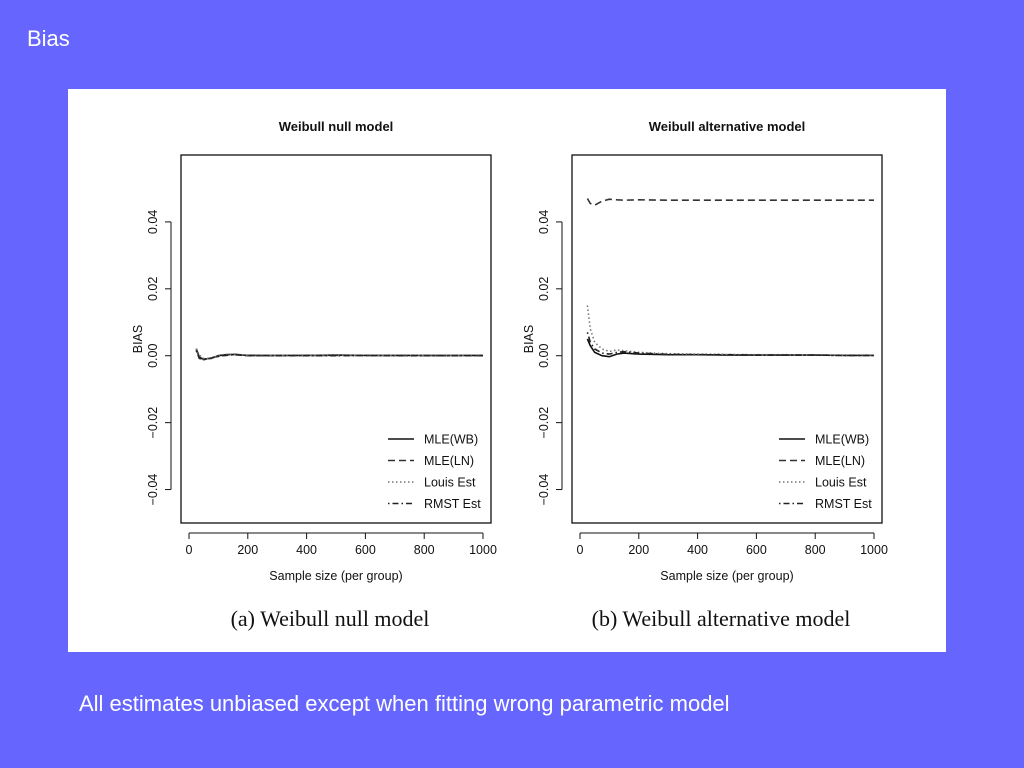 This screenshot has height=768, width=1024. What do you see at coordinates (727, 126) in the screenshot?
I see `chart-title: Weibull alternative model` at bounding box center [727, 126].